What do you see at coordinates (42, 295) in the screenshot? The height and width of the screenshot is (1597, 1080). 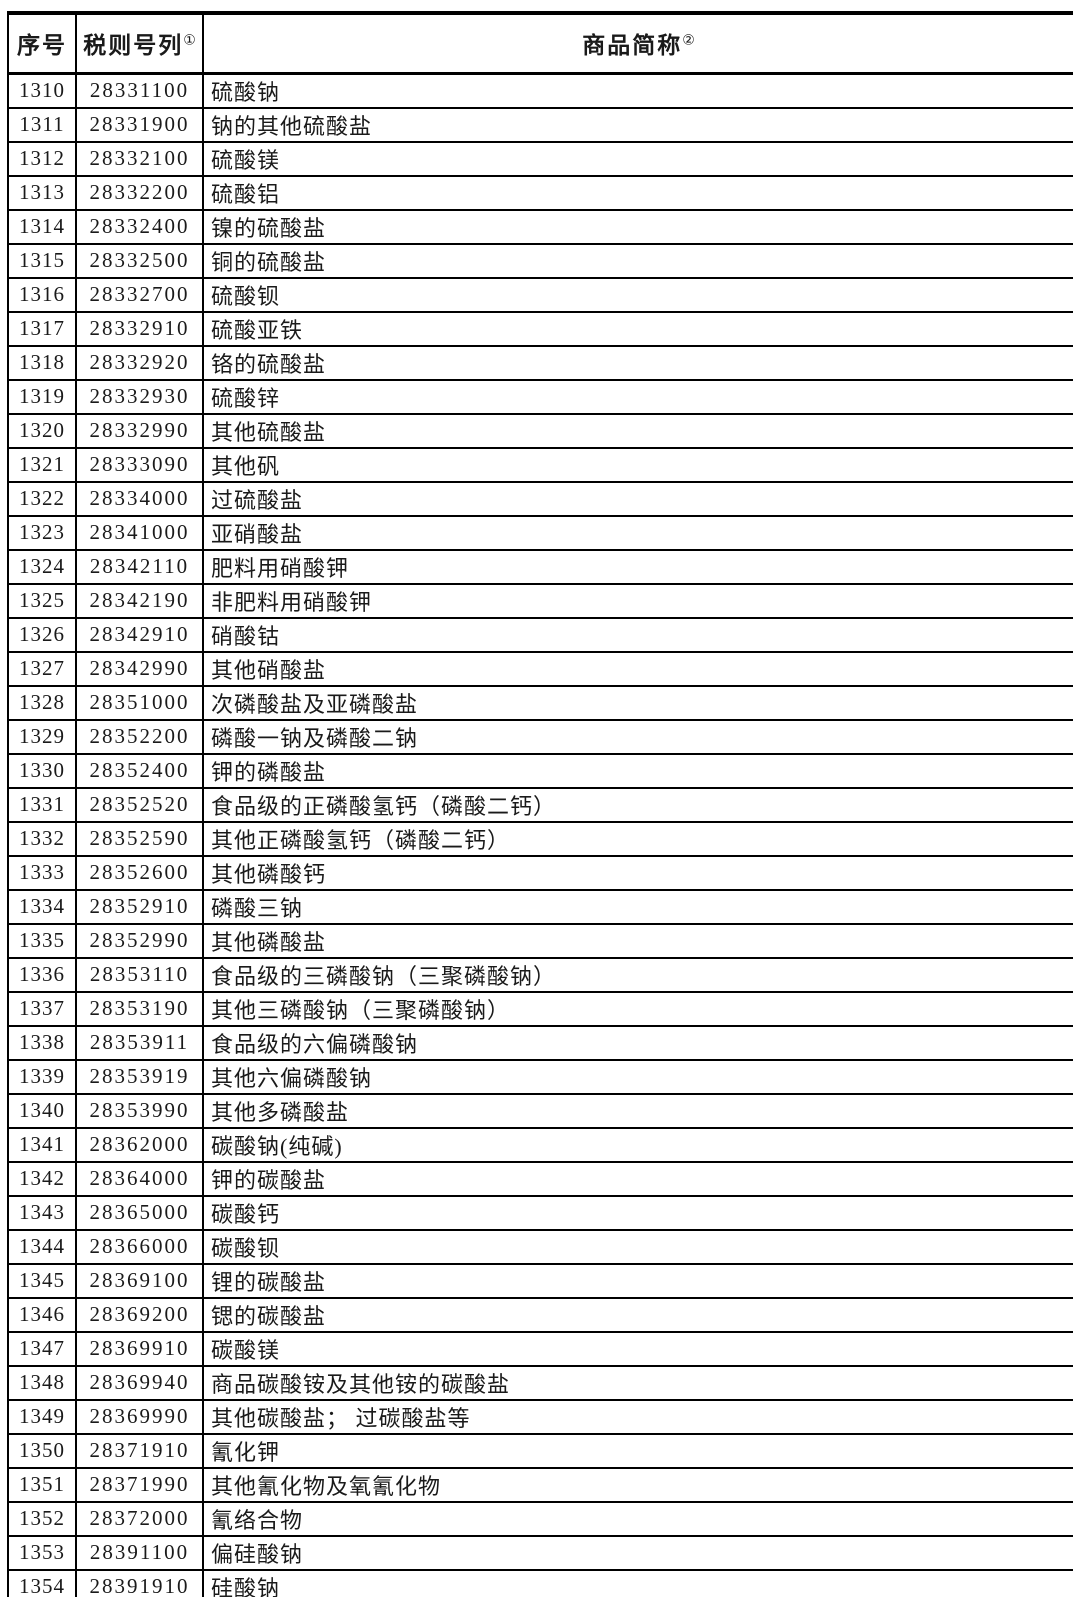 I see `serial-cell: 1316` at bounding box center [42, 295].